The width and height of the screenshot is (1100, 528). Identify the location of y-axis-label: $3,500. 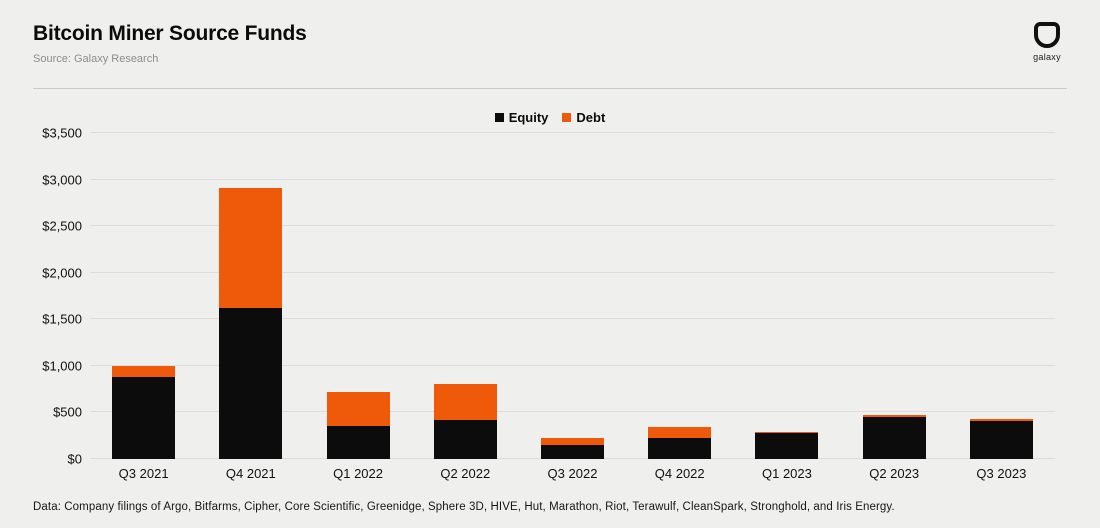
(62, 133).